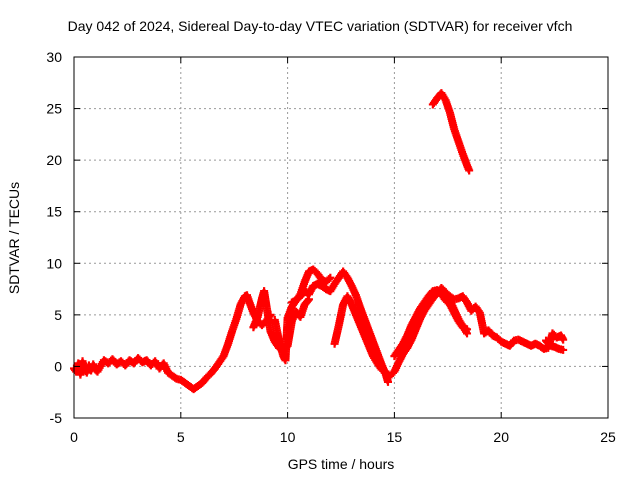 Image resolution: width=640 pixels, height=480 pixels. Describe the element at coordinates (58, 315) in the screenshot. I see `y-tick-label: 5` at that location.